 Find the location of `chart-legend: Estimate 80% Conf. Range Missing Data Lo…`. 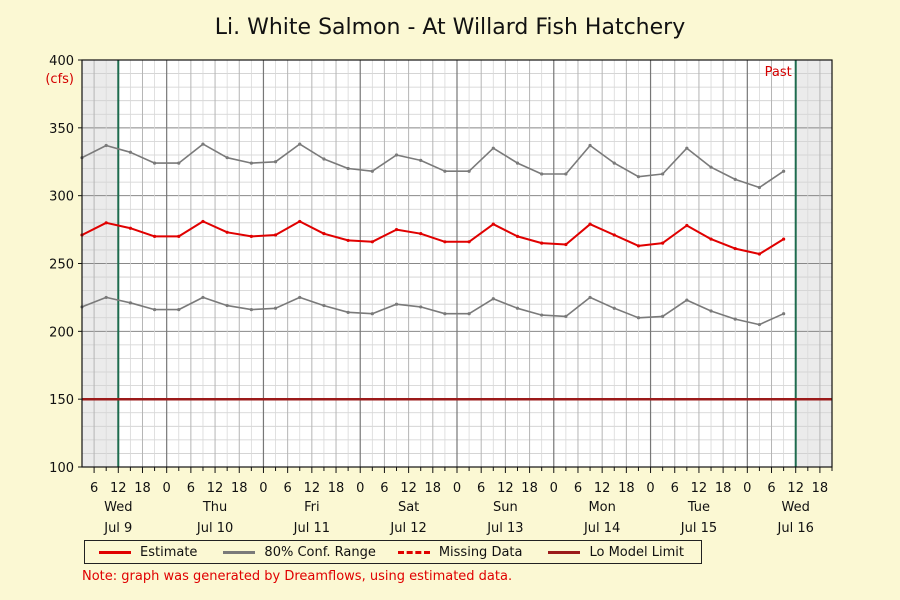

chart-legend: Estimate 80% Conf. Range Missing Data Lo… is located at coordinates (393, 552).